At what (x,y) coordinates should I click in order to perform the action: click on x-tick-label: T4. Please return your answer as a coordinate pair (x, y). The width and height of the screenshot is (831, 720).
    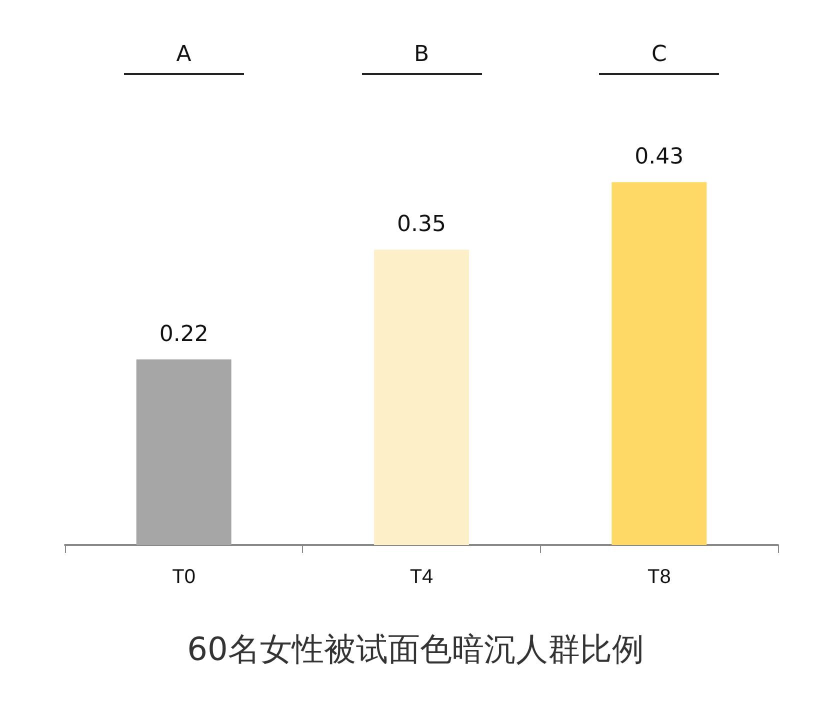
    Looking at the image, I should click on (422, 577).